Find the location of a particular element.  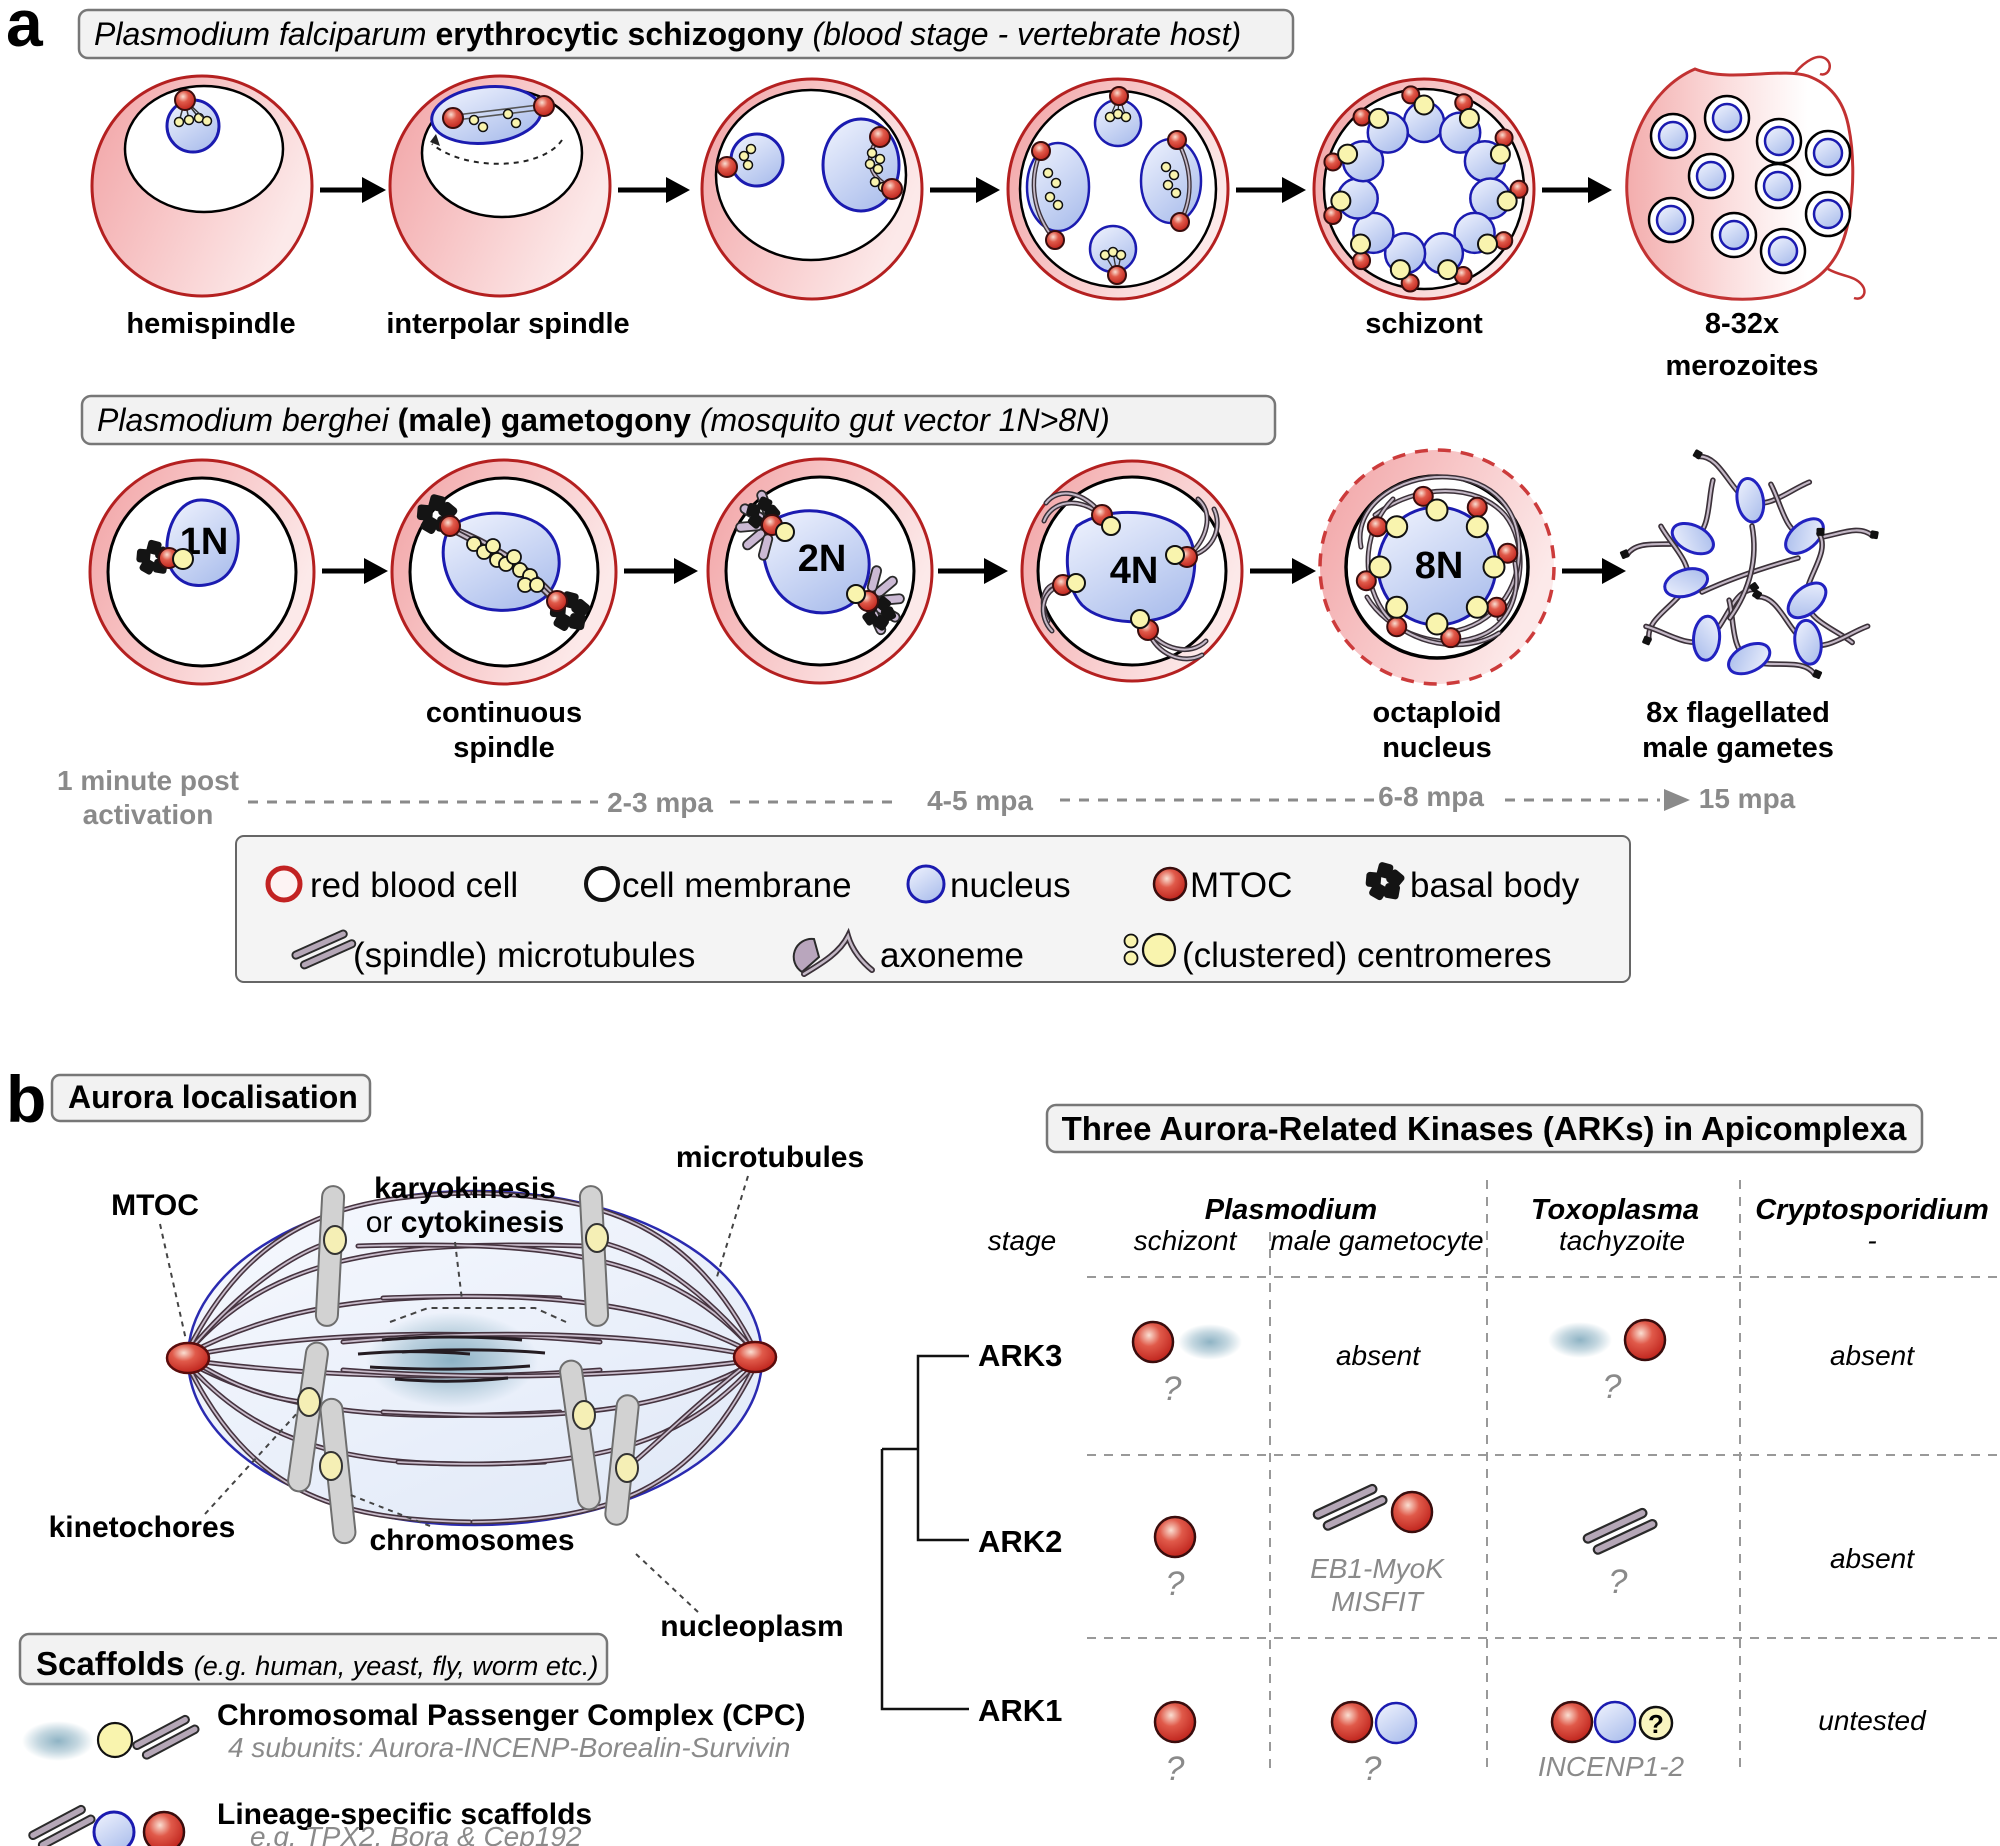

svg-text: spindle is located at coordinates (504, 748).